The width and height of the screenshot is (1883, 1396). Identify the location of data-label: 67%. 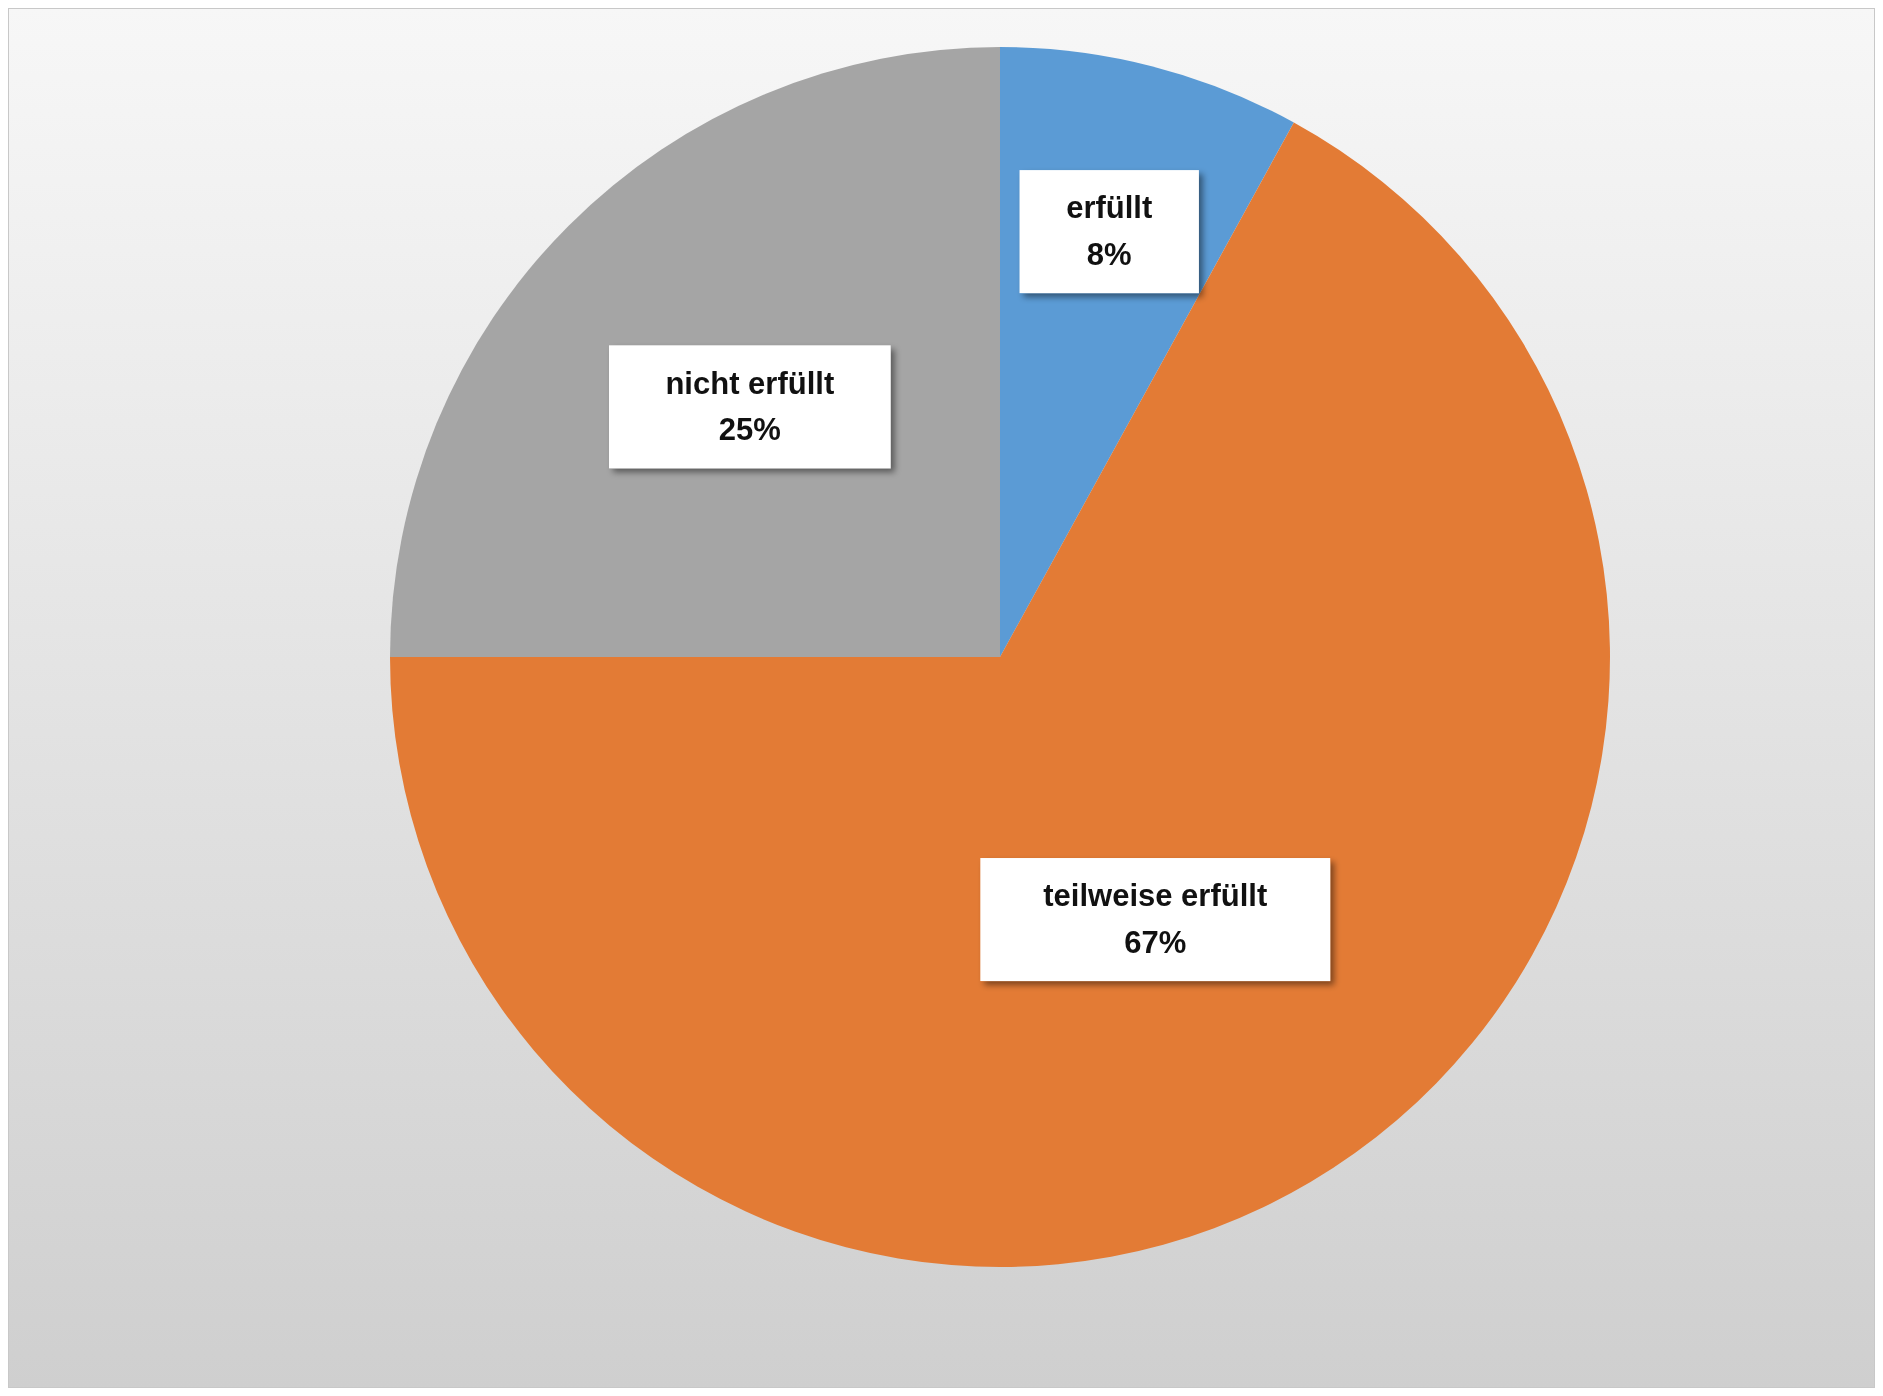
(1155, 942).